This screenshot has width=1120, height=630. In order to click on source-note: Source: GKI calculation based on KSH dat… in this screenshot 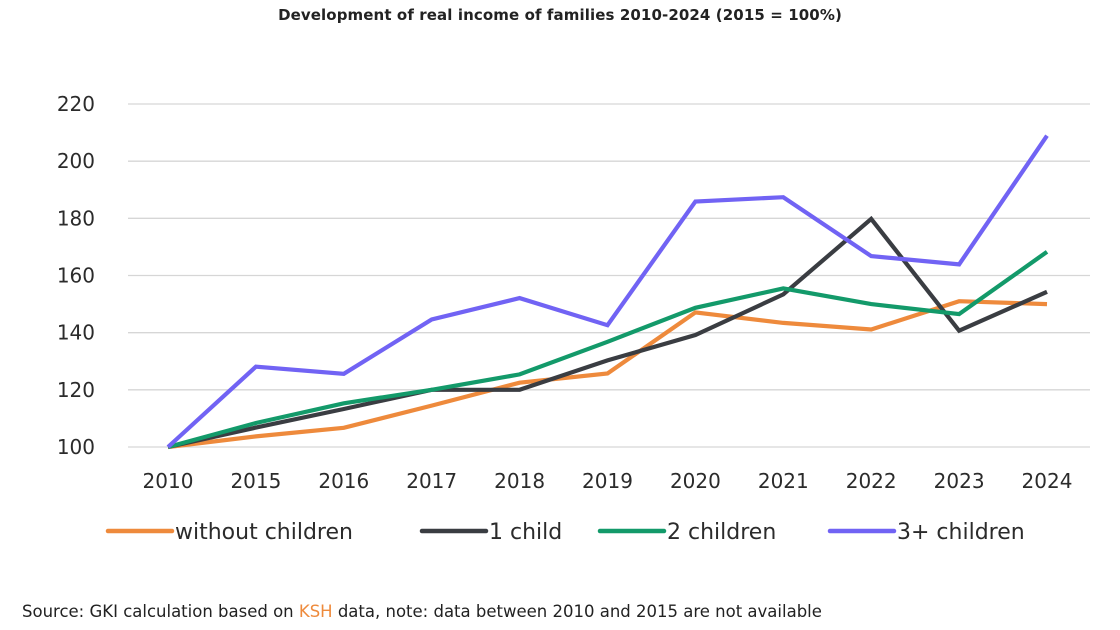, I will do `click(422, 611)`.